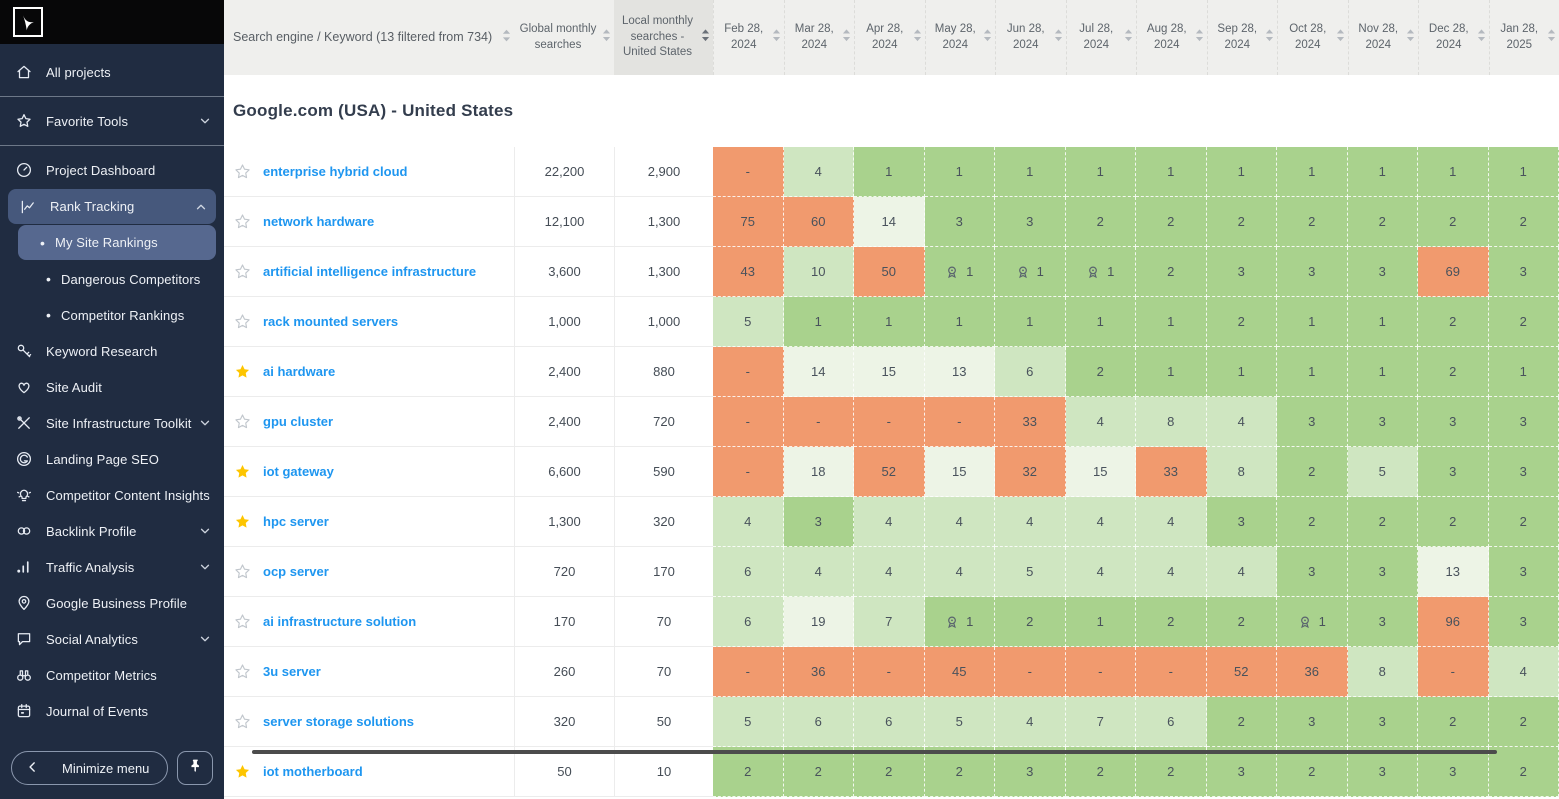 Image resolution: width=1559 pixels, height=799 pixels. Describe the element at coordinates (112, 387) in the screenshot. I see `sidebar-item-site-audit: Site Audit` at that location.